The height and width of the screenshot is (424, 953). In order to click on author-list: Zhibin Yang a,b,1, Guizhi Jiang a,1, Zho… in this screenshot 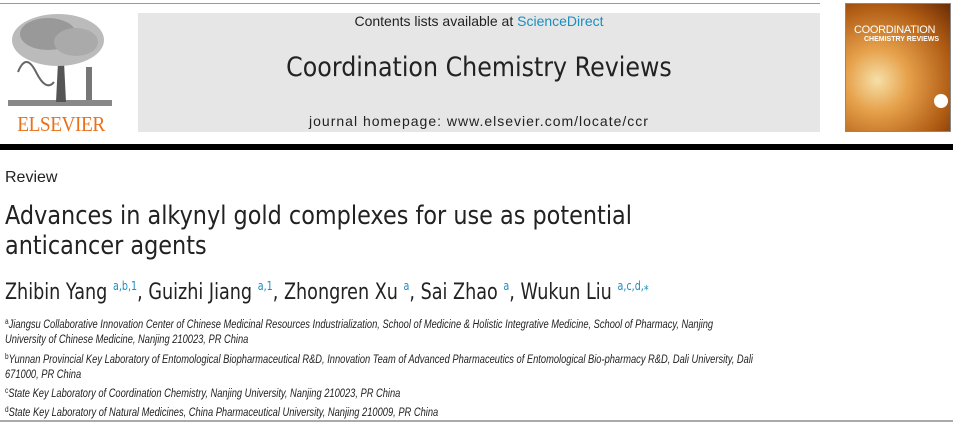, I will do `click(327, 292)`.